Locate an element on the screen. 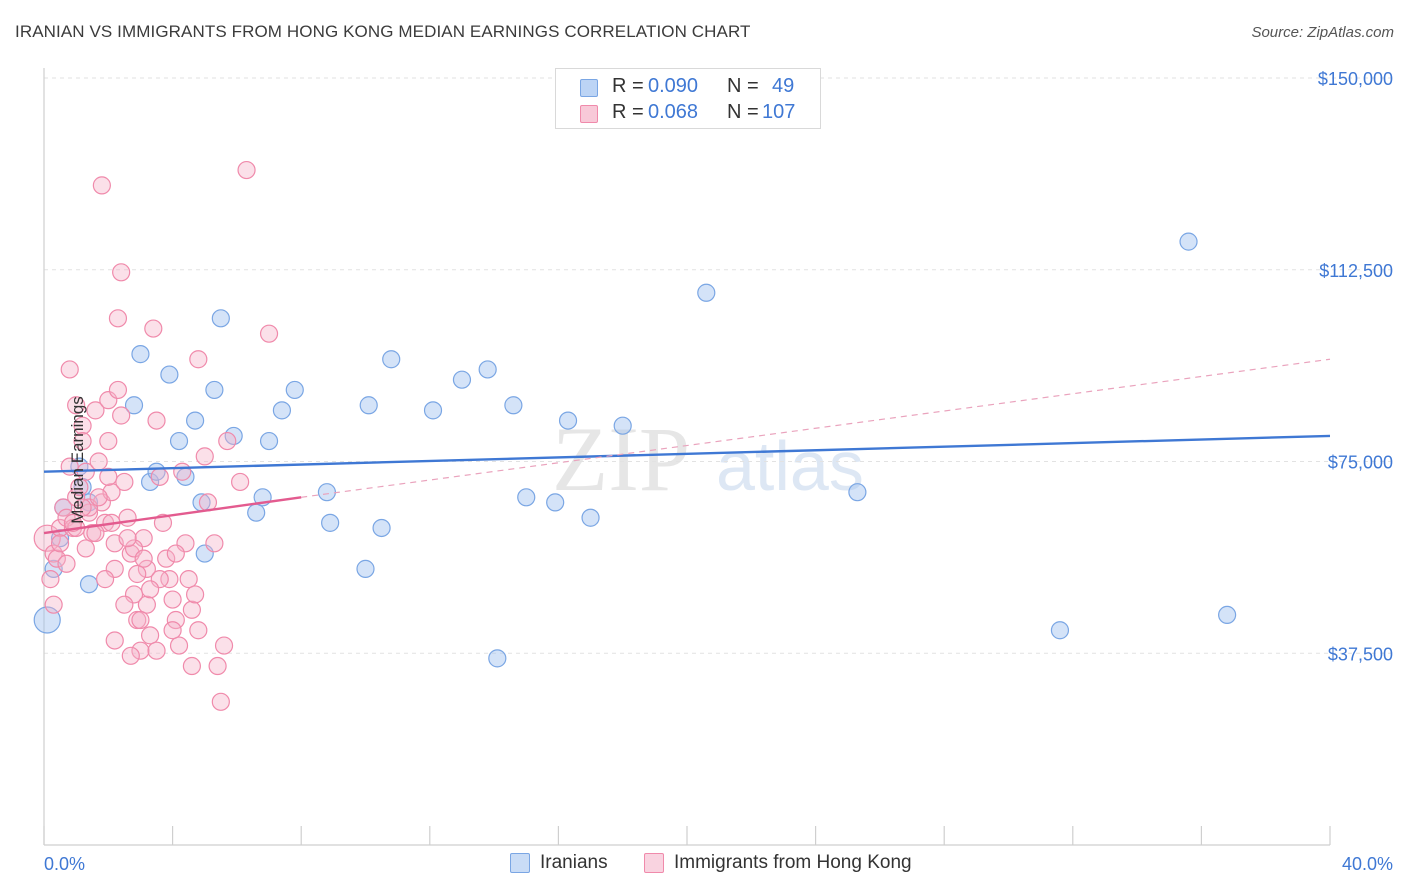 The image size is (1406, 892). y-tick-label: $150,000 is located at coordinates (1355, 79).